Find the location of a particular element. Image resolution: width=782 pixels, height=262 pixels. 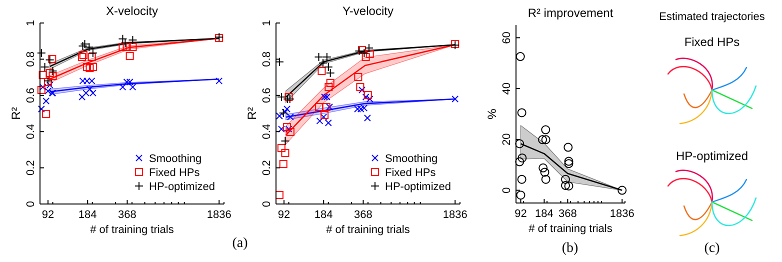

y-tick-label: 20 is located at coordinates (507, 139).